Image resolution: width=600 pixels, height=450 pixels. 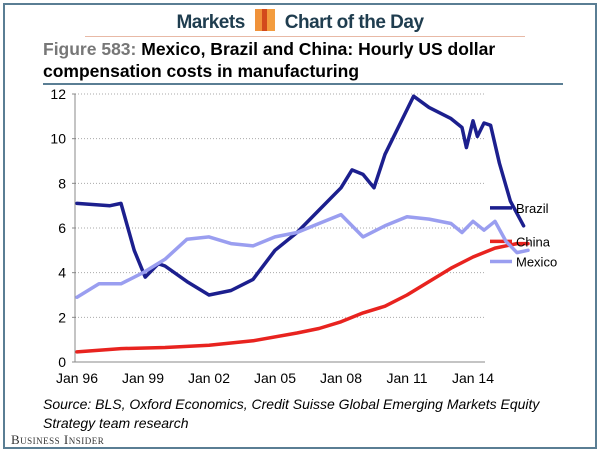 What do you see at coordinates (532, 208) in the screenshot?
I see `legend-label-brazil: Brazil` at bounding box center [532, 208].